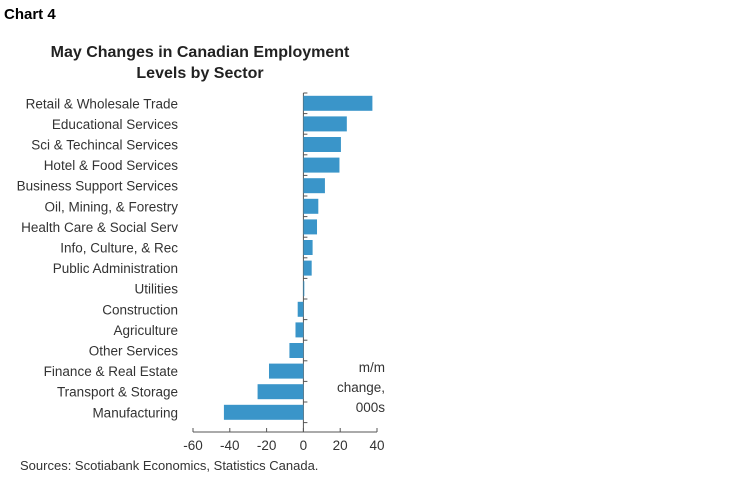 The height and width of the screenshot is (483, 750). Describe the element at coordinates (304, 445) in the screenshot. I see `x-tick-label: 0` at that location.